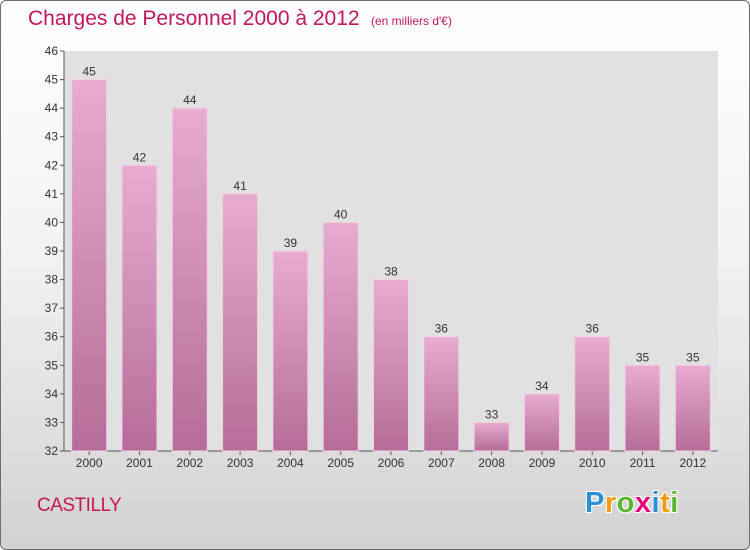  Describe the element at coordinates (139, 463) in the screenshot. I see `x-tick-label: 2001` at that location.